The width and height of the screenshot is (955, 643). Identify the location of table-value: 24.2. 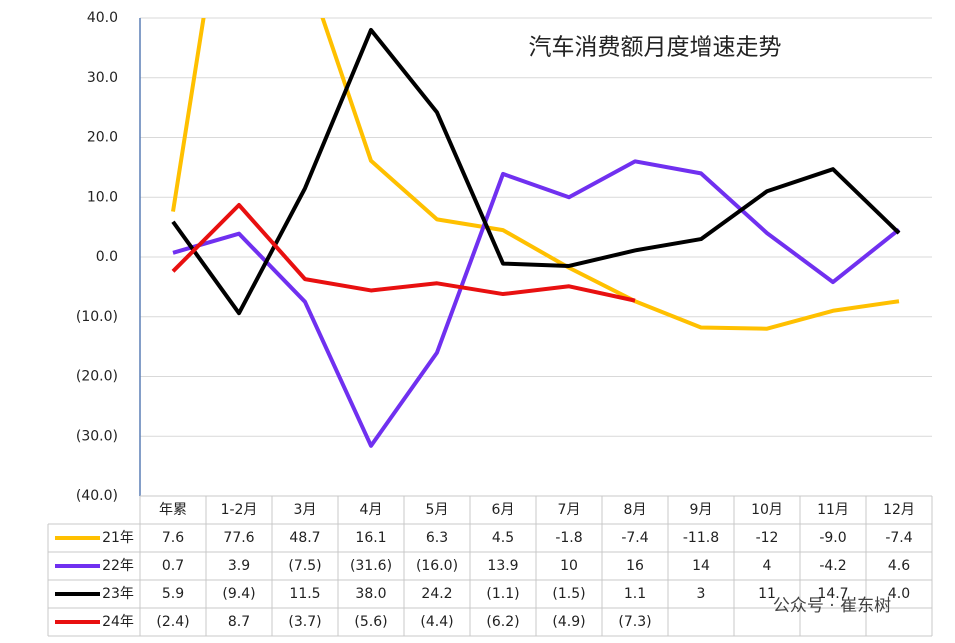
(436, 594).